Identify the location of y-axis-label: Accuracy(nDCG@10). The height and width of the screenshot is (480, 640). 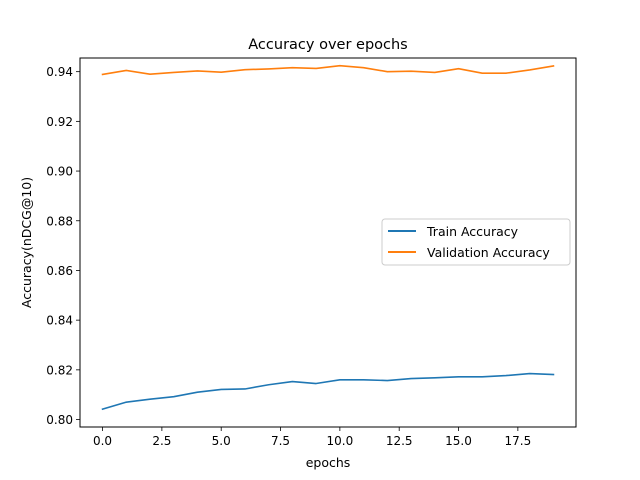
(26, 242).